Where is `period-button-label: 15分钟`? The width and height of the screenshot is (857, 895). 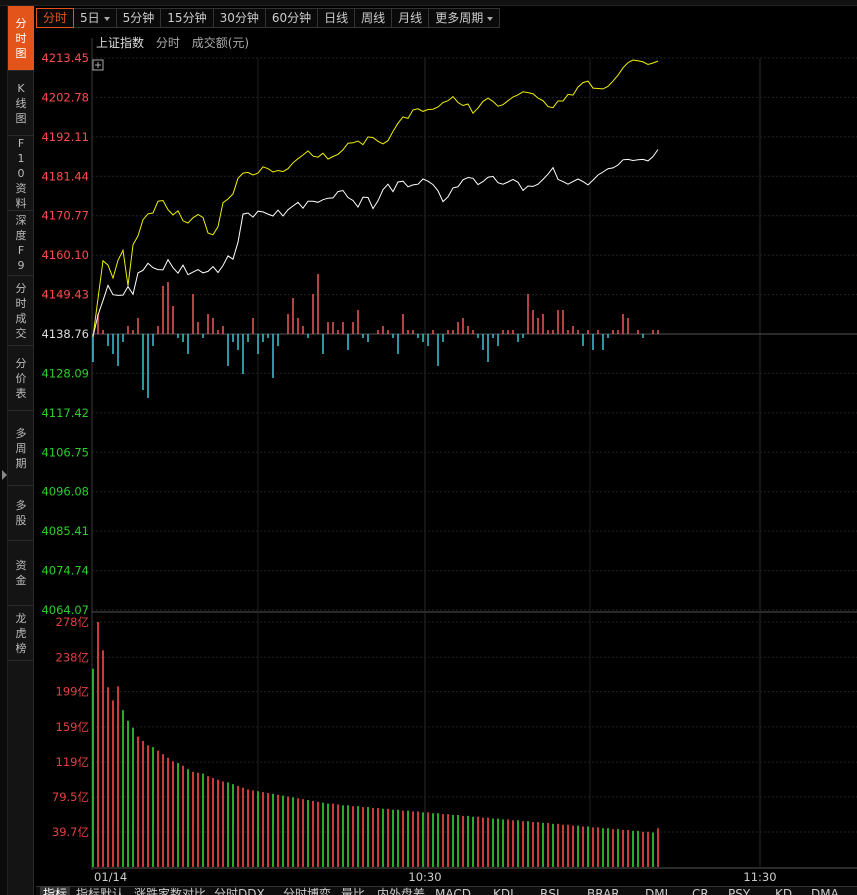 period-button-label: 15分钟 is located at coordinates (187, 18).